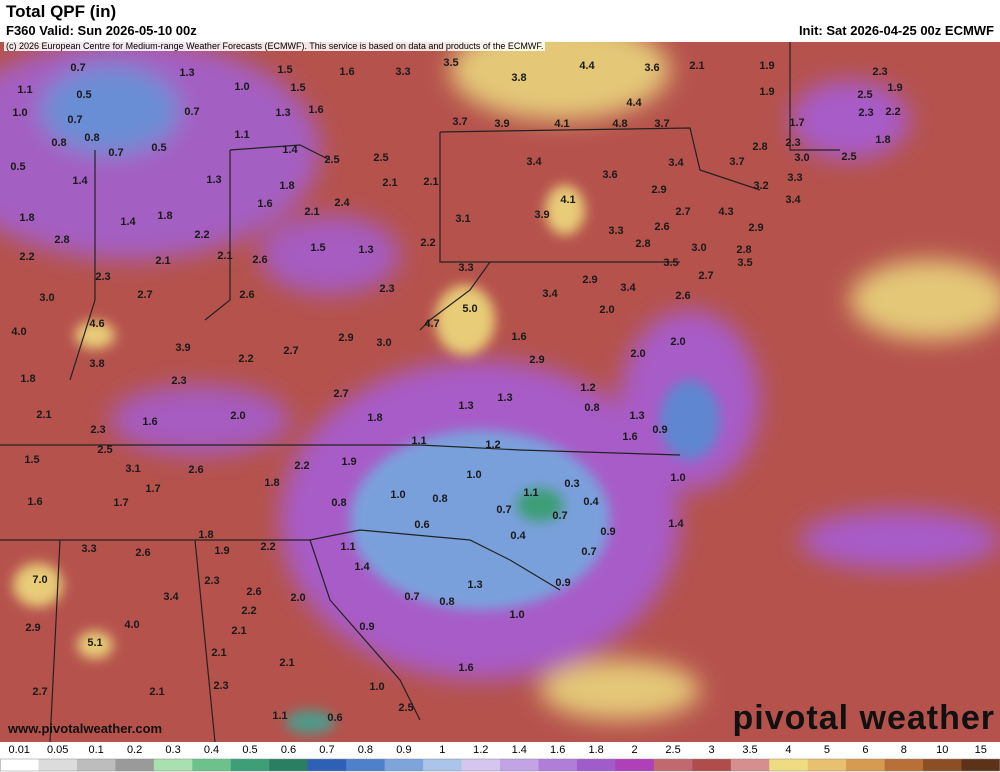 This screenshot has height=772, width=1000. Describe the element at coordinates (61, 11) in the screenshot. I see `title: Total QPF (in)` at that location.